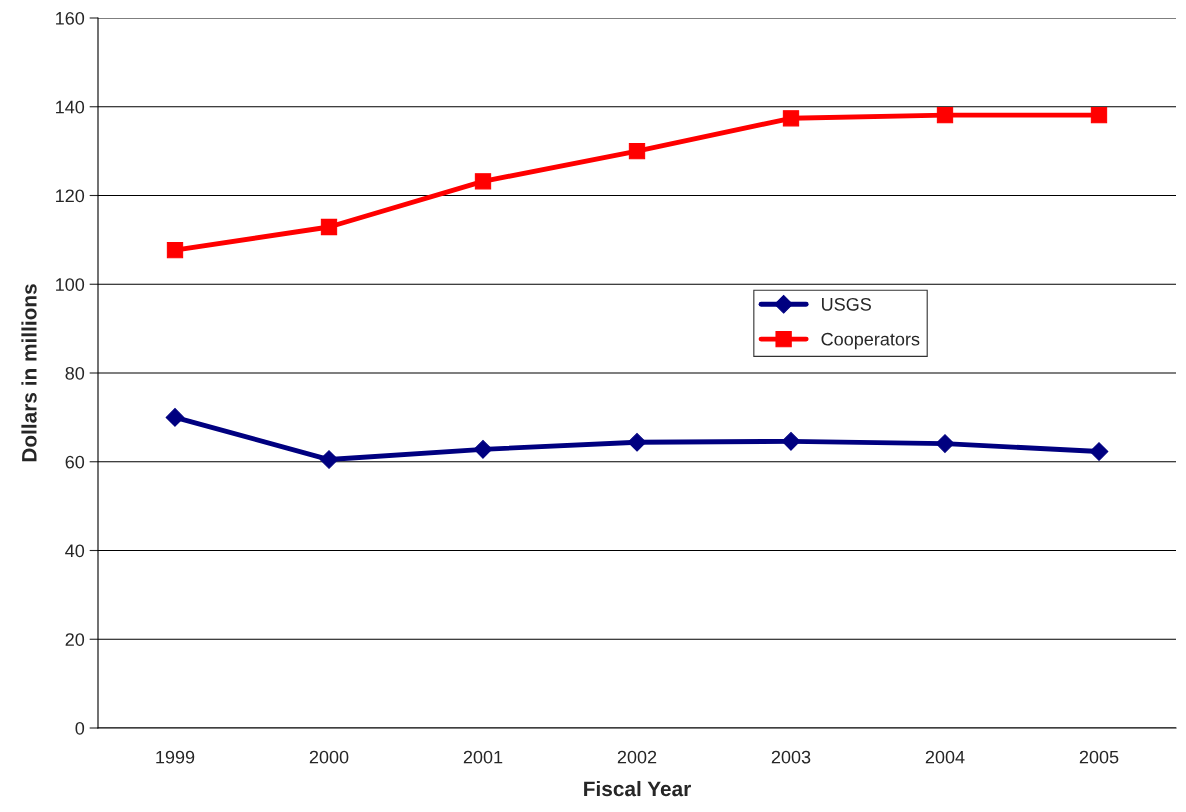 The width and height of the screenshot is (1186, 812). I want to click on x-axis-title: Fiscal Year, so click(637, 788).